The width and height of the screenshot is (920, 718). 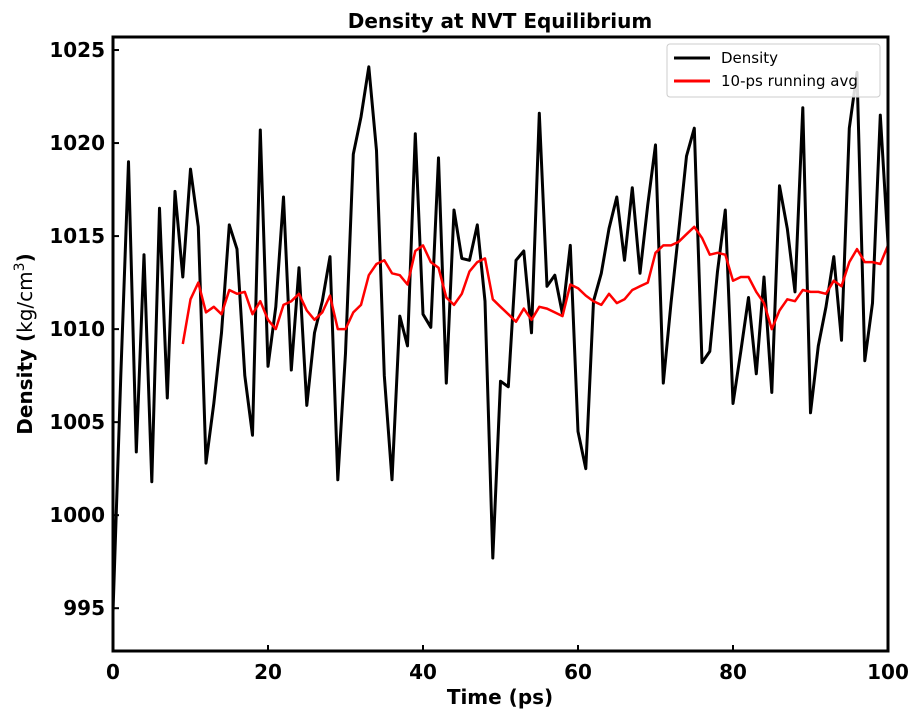 I want to click on y-axis-ticks: 995 1000 1005 1010 1015 1020 1025, so click(x=84, y=329).